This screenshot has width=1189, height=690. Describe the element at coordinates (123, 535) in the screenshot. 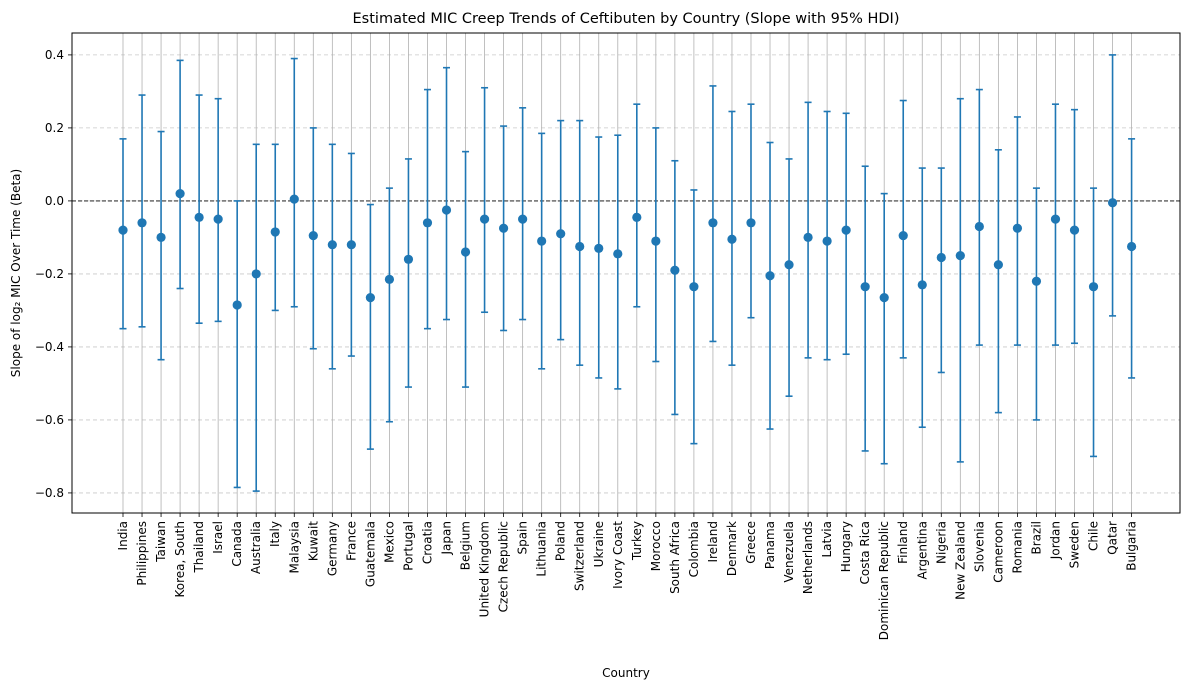

I see `x-tick-label: India` at that location.